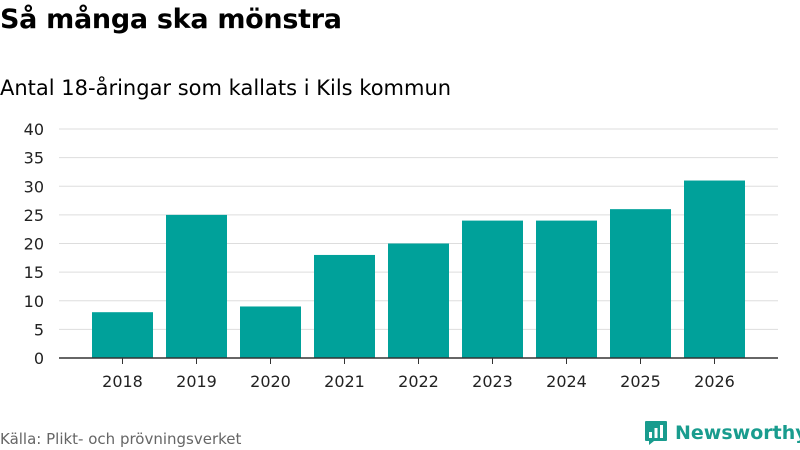  I want to click on x-tick-label: 2024, so click(566, 381).